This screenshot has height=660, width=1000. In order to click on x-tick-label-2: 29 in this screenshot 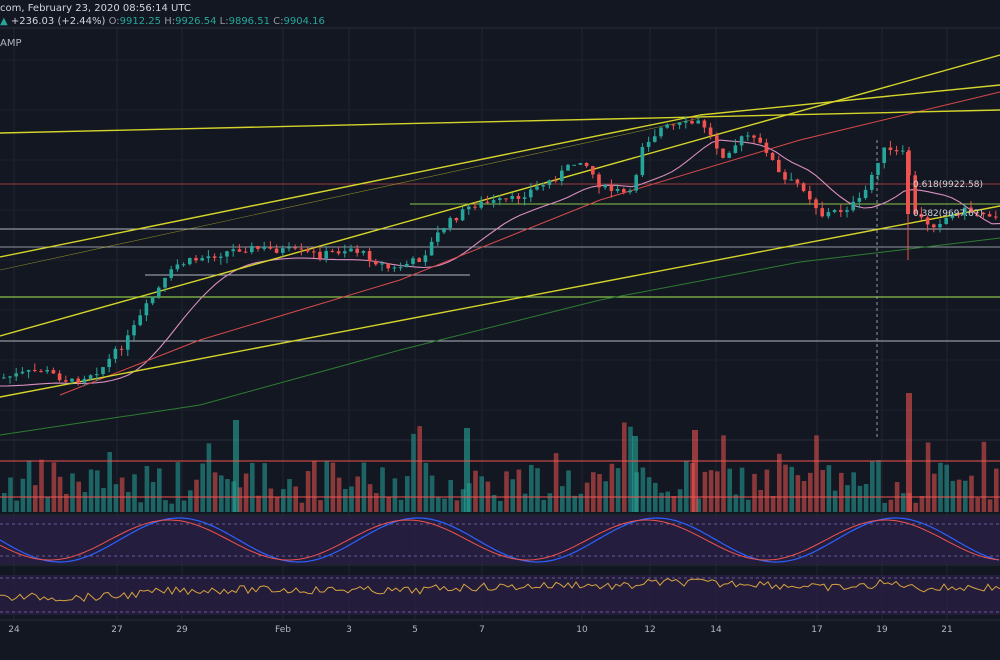, I will do `click(182, 630)`.